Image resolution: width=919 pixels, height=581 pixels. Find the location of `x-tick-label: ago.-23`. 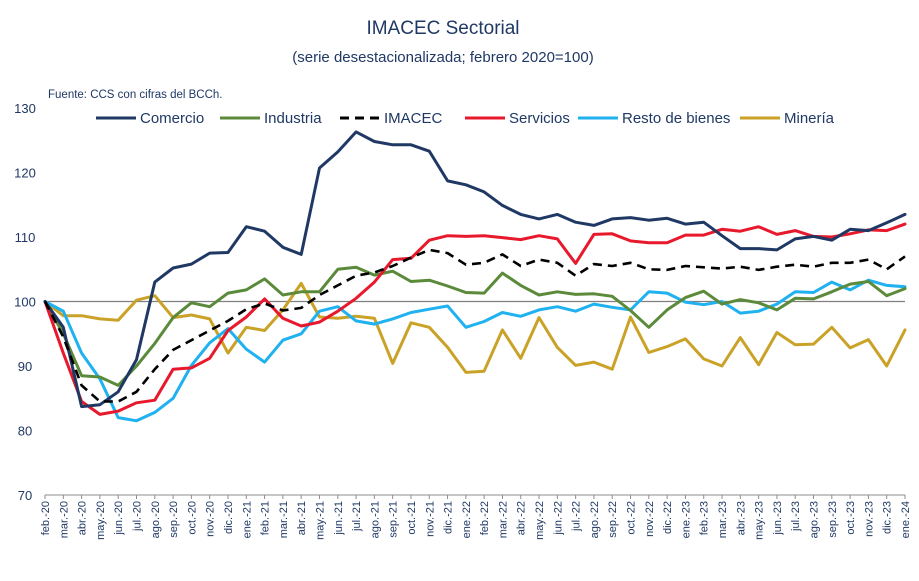

x-tick-label: ago.-23 is located at coordinates (815, 519).